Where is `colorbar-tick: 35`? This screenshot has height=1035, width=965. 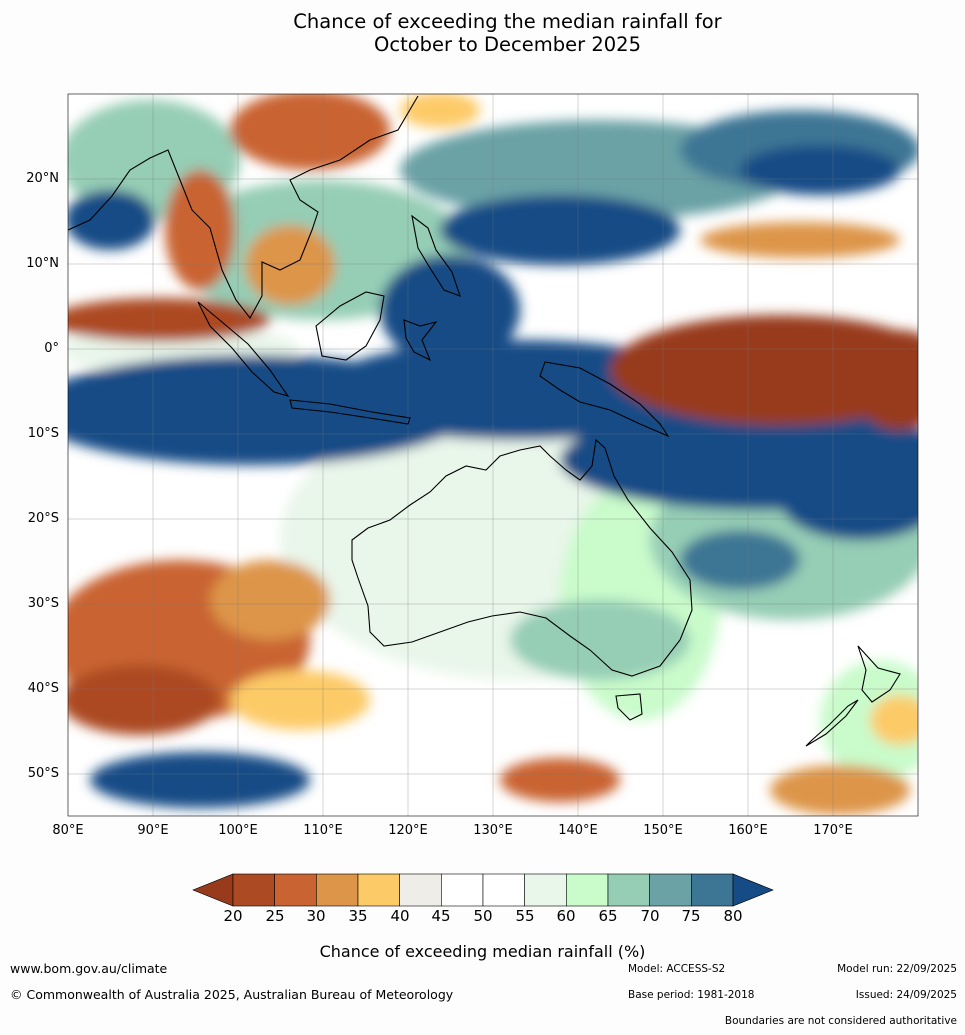
colorbar-tick: 35 is located at coordinates (358, 916).